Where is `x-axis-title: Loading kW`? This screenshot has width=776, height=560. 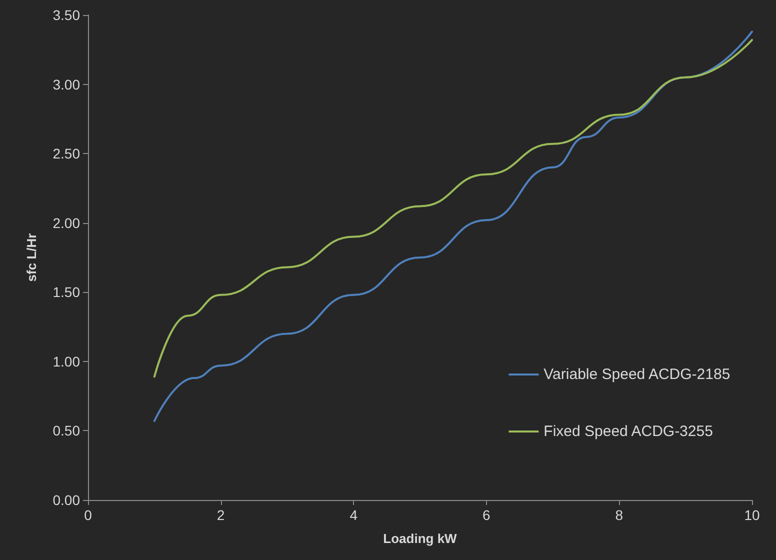
x-axis-title: Loading kW is located at coordinates (420, 538).